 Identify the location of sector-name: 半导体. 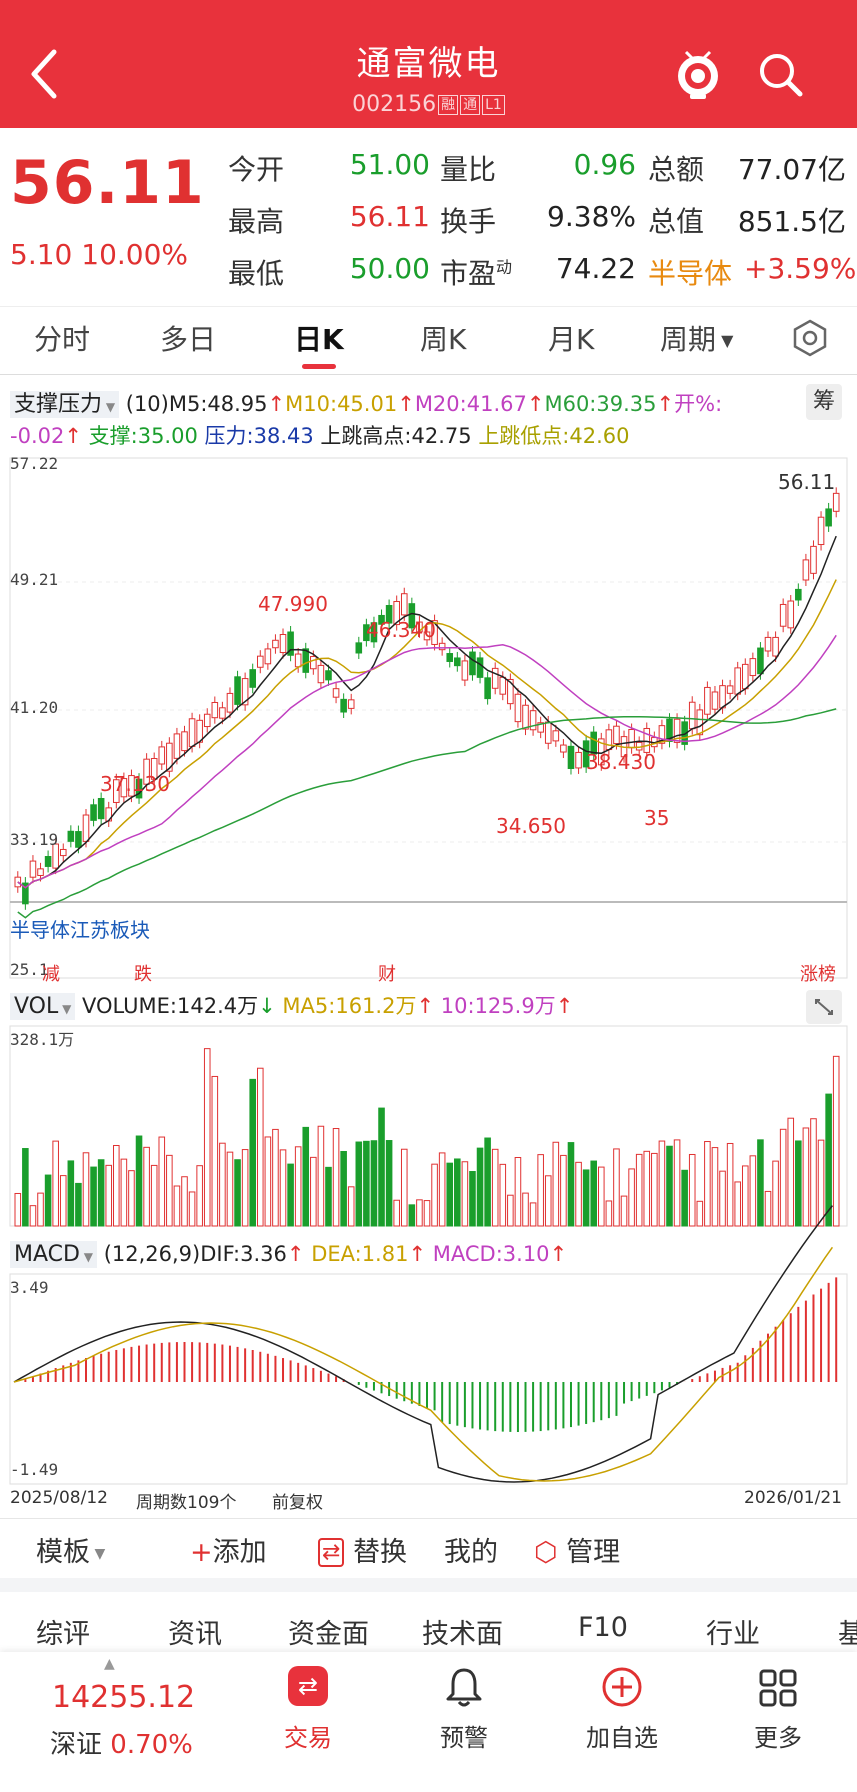
(690, 273).